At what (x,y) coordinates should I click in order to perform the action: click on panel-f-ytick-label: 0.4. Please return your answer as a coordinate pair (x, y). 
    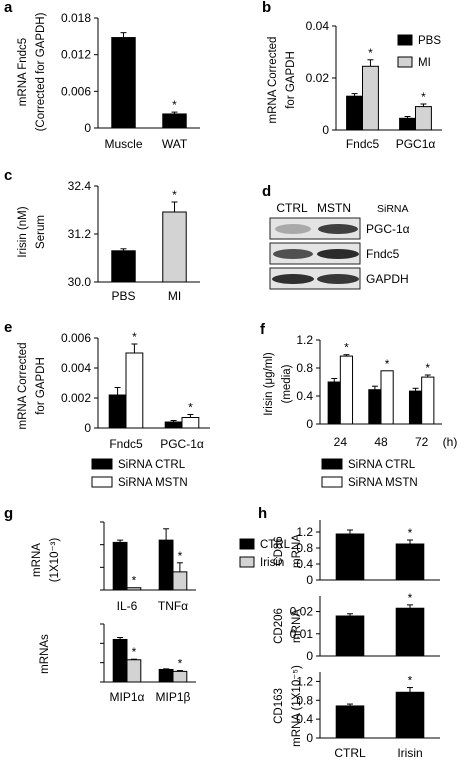
    Looking at the image, I should click on (304, 396).